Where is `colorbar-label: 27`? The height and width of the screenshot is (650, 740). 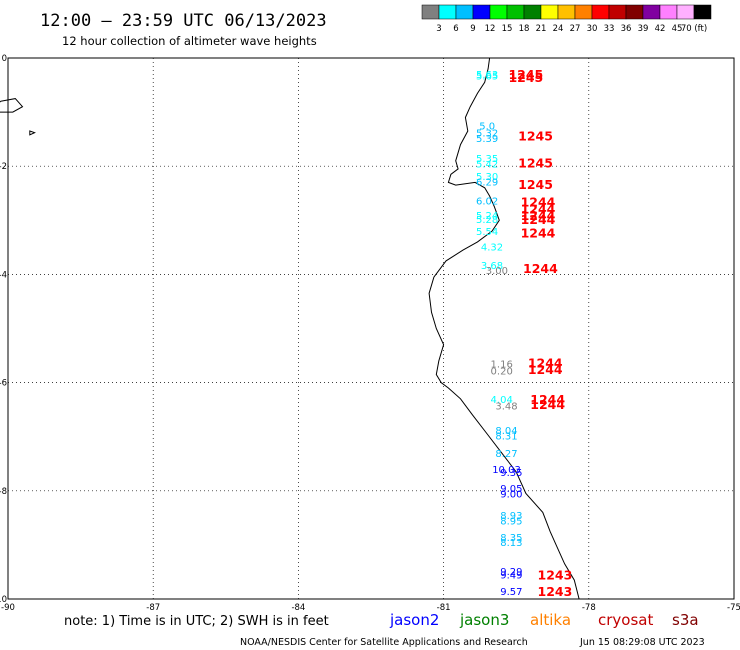
colorbar-label: 27 is located at coordinates (575, 29).